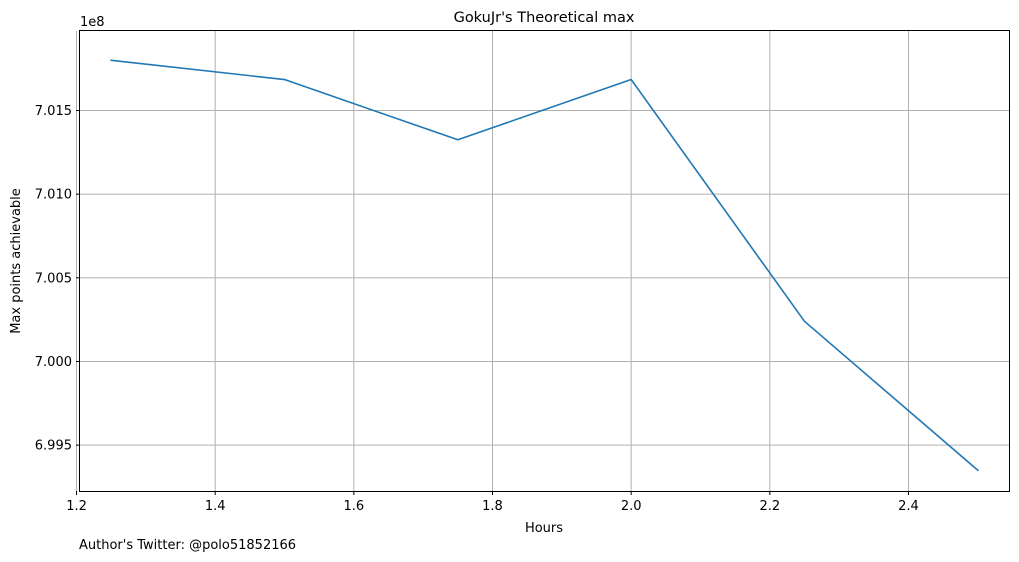  Describe the element at coordinates (492, 506) in the screenshot. I see `x-tick-label: 1.8` at that location.